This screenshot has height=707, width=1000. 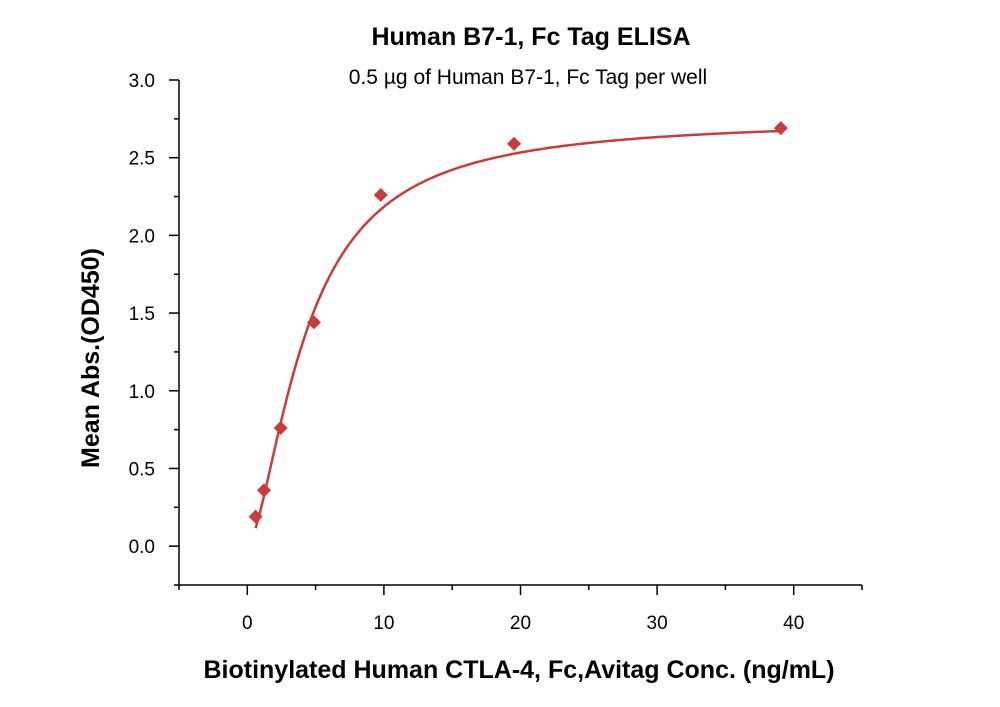 What do you see at coordinates (142, 392) in the screenshot?
I see `y-tick-label: 1.0` at bounding box center [142, 392].